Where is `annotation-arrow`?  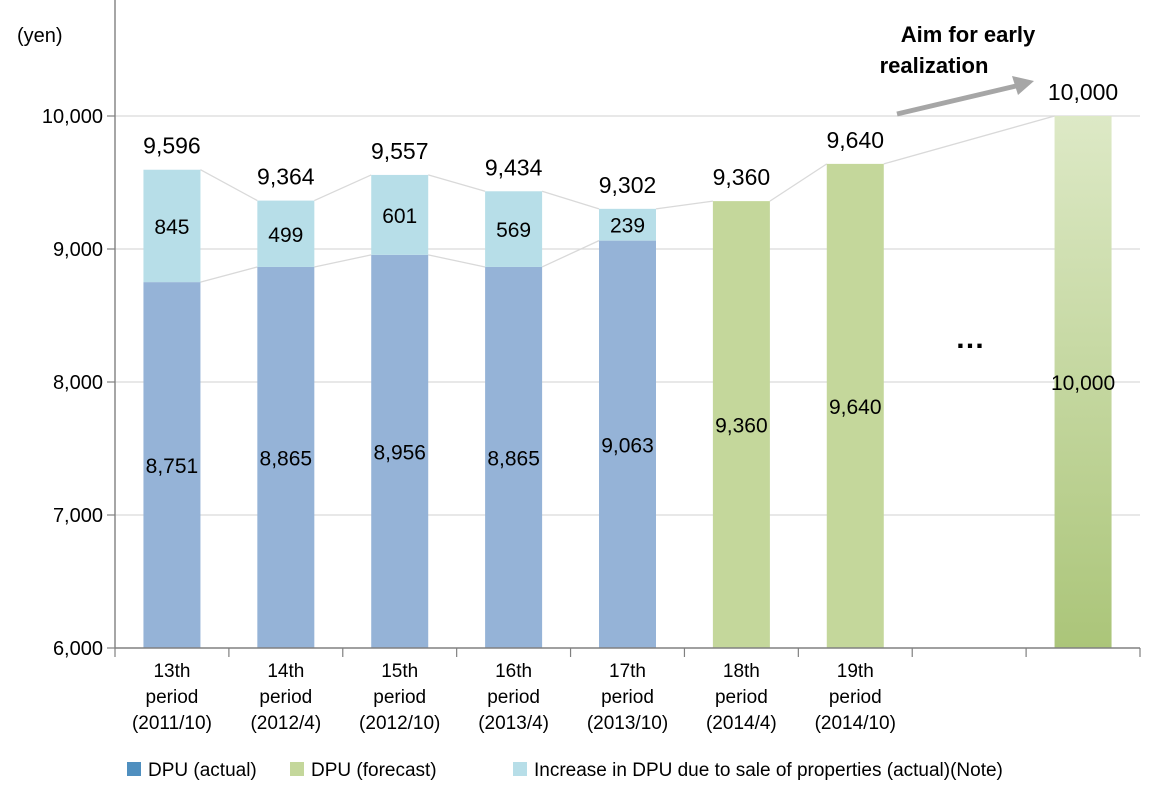 annotation-arrow is located at coordinates (956, 100).